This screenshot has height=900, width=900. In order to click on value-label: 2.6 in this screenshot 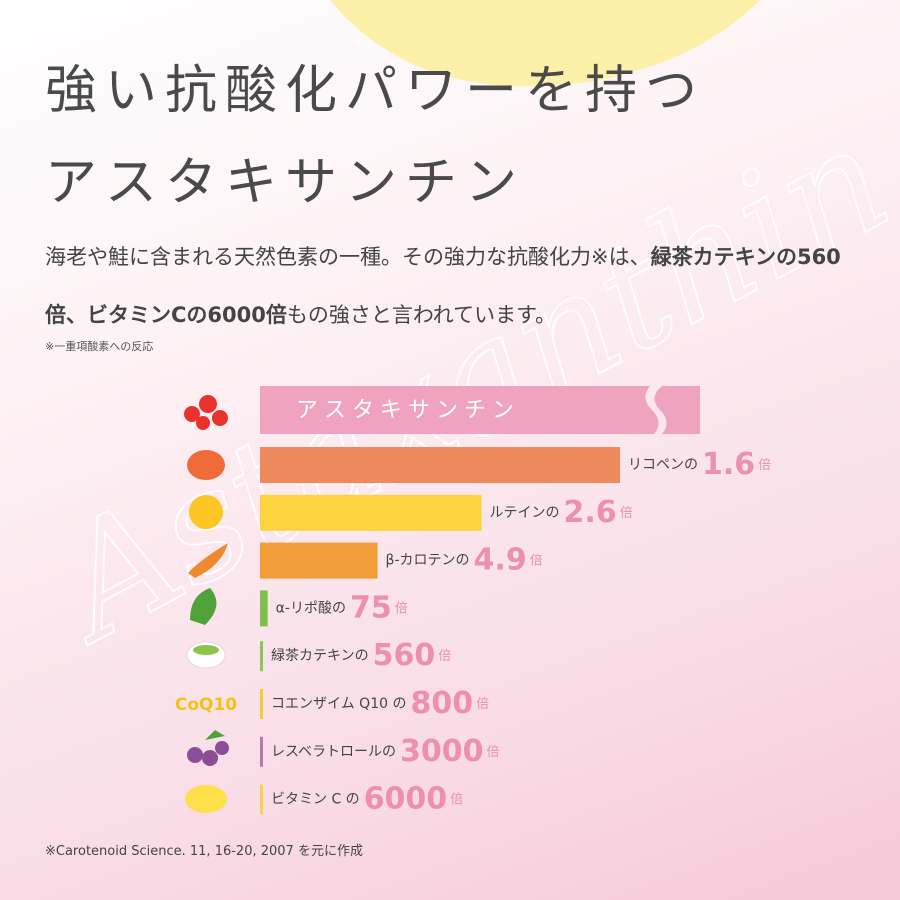, I will do `click(590, 511)`.